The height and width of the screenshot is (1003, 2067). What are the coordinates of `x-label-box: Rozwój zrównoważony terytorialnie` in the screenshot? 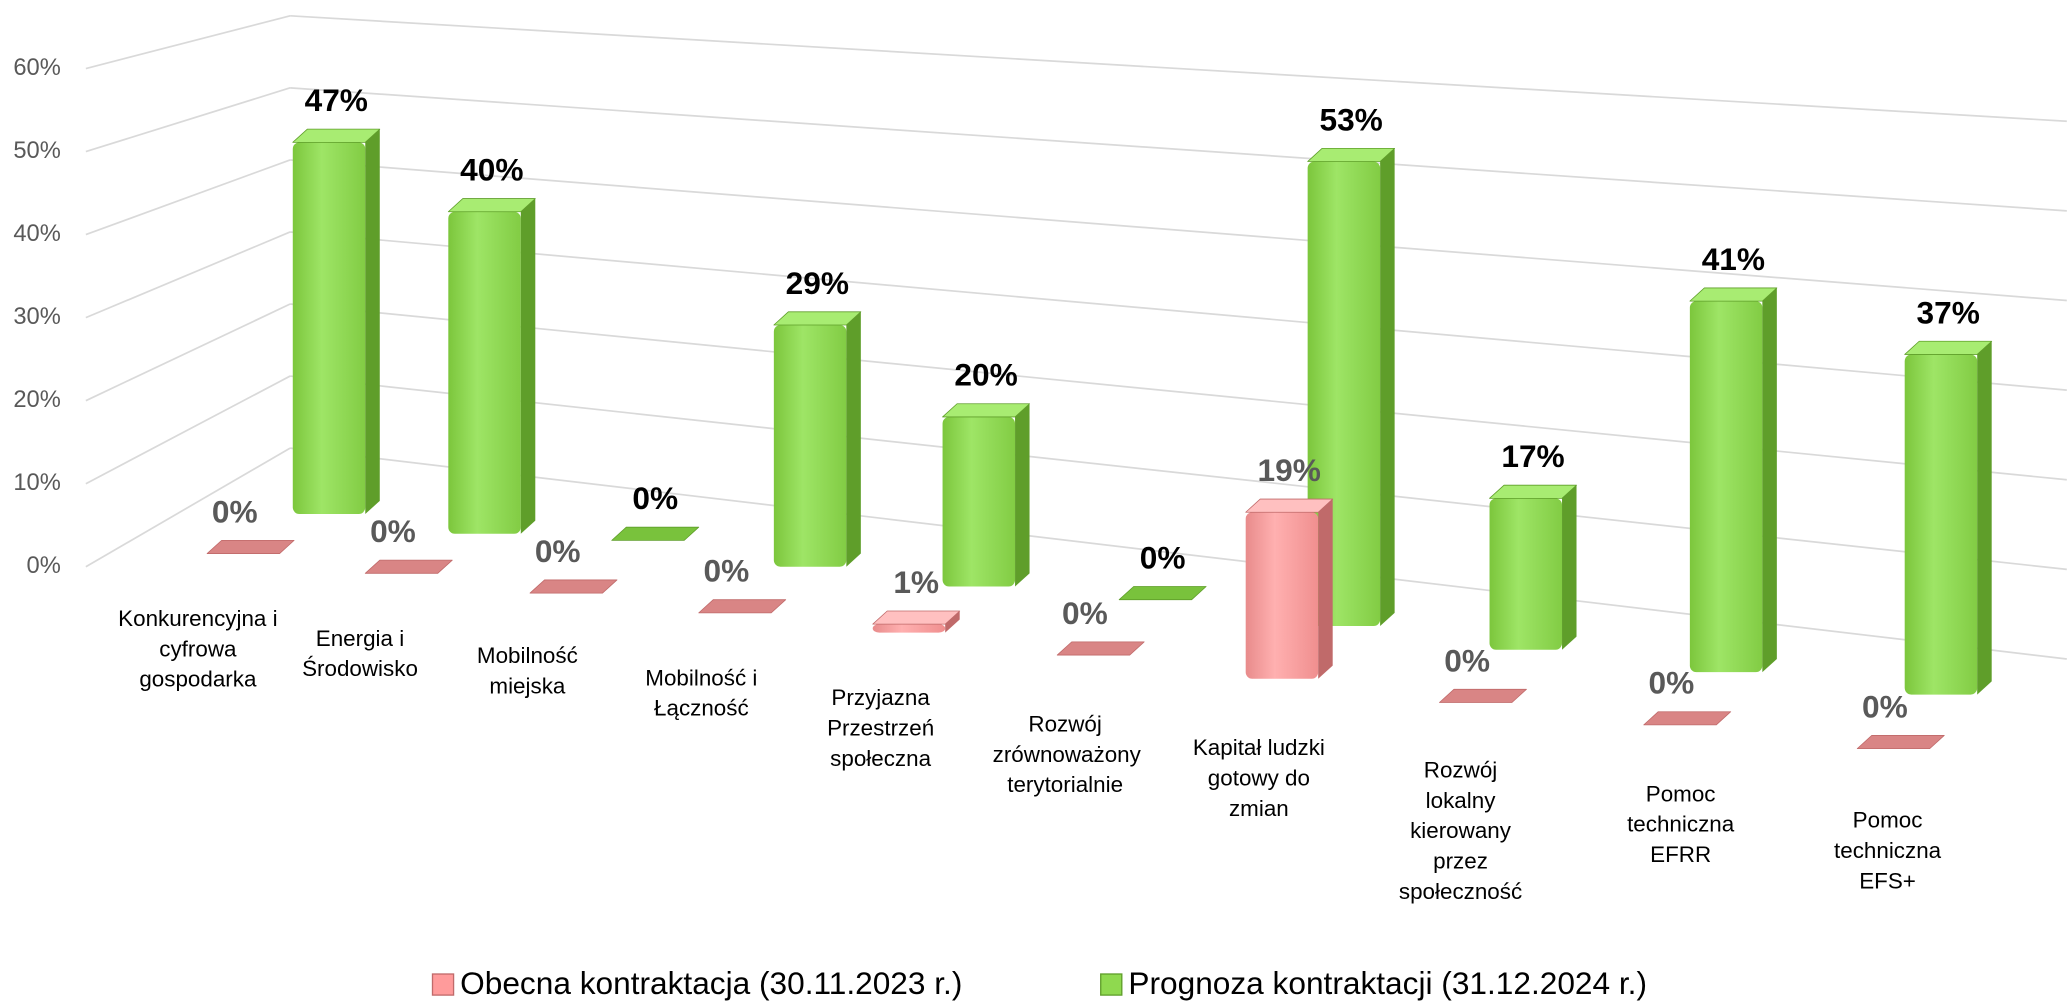 It's located at (1066, 754).